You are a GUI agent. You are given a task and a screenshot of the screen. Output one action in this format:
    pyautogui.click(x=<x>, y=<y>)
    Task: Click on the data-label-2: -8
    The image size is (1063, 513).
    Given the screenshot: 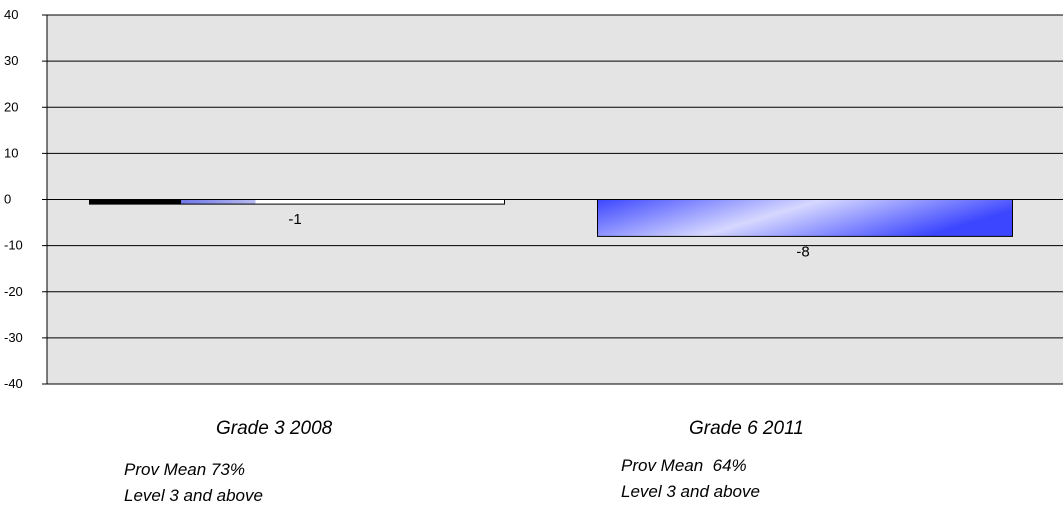 What is the action you would take?
    pyautogui.click(x=802, y=251)
    